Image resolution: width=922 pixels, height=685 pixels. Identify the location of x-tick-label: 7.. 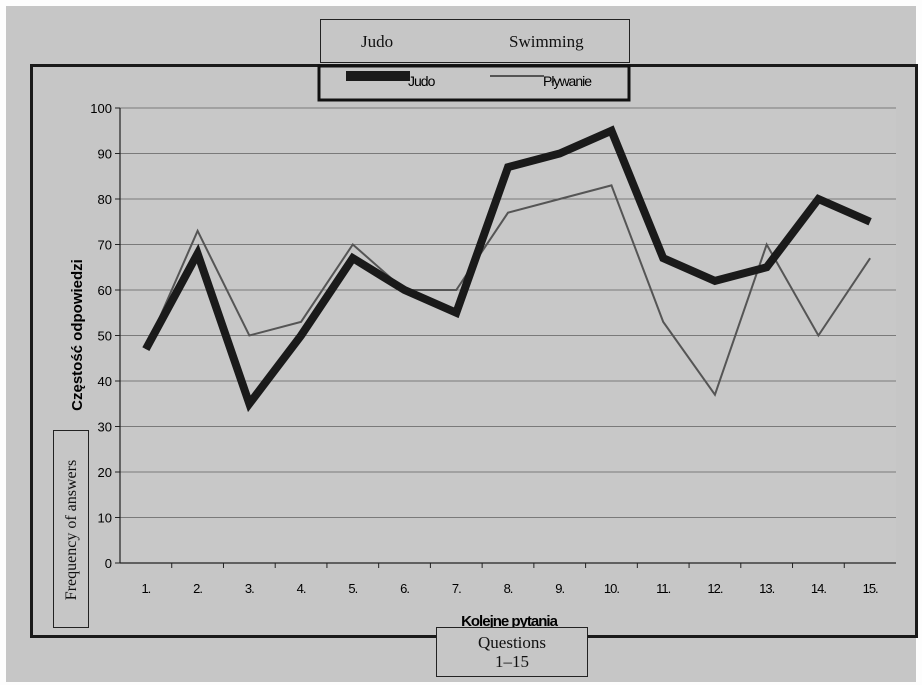
(456, 588).